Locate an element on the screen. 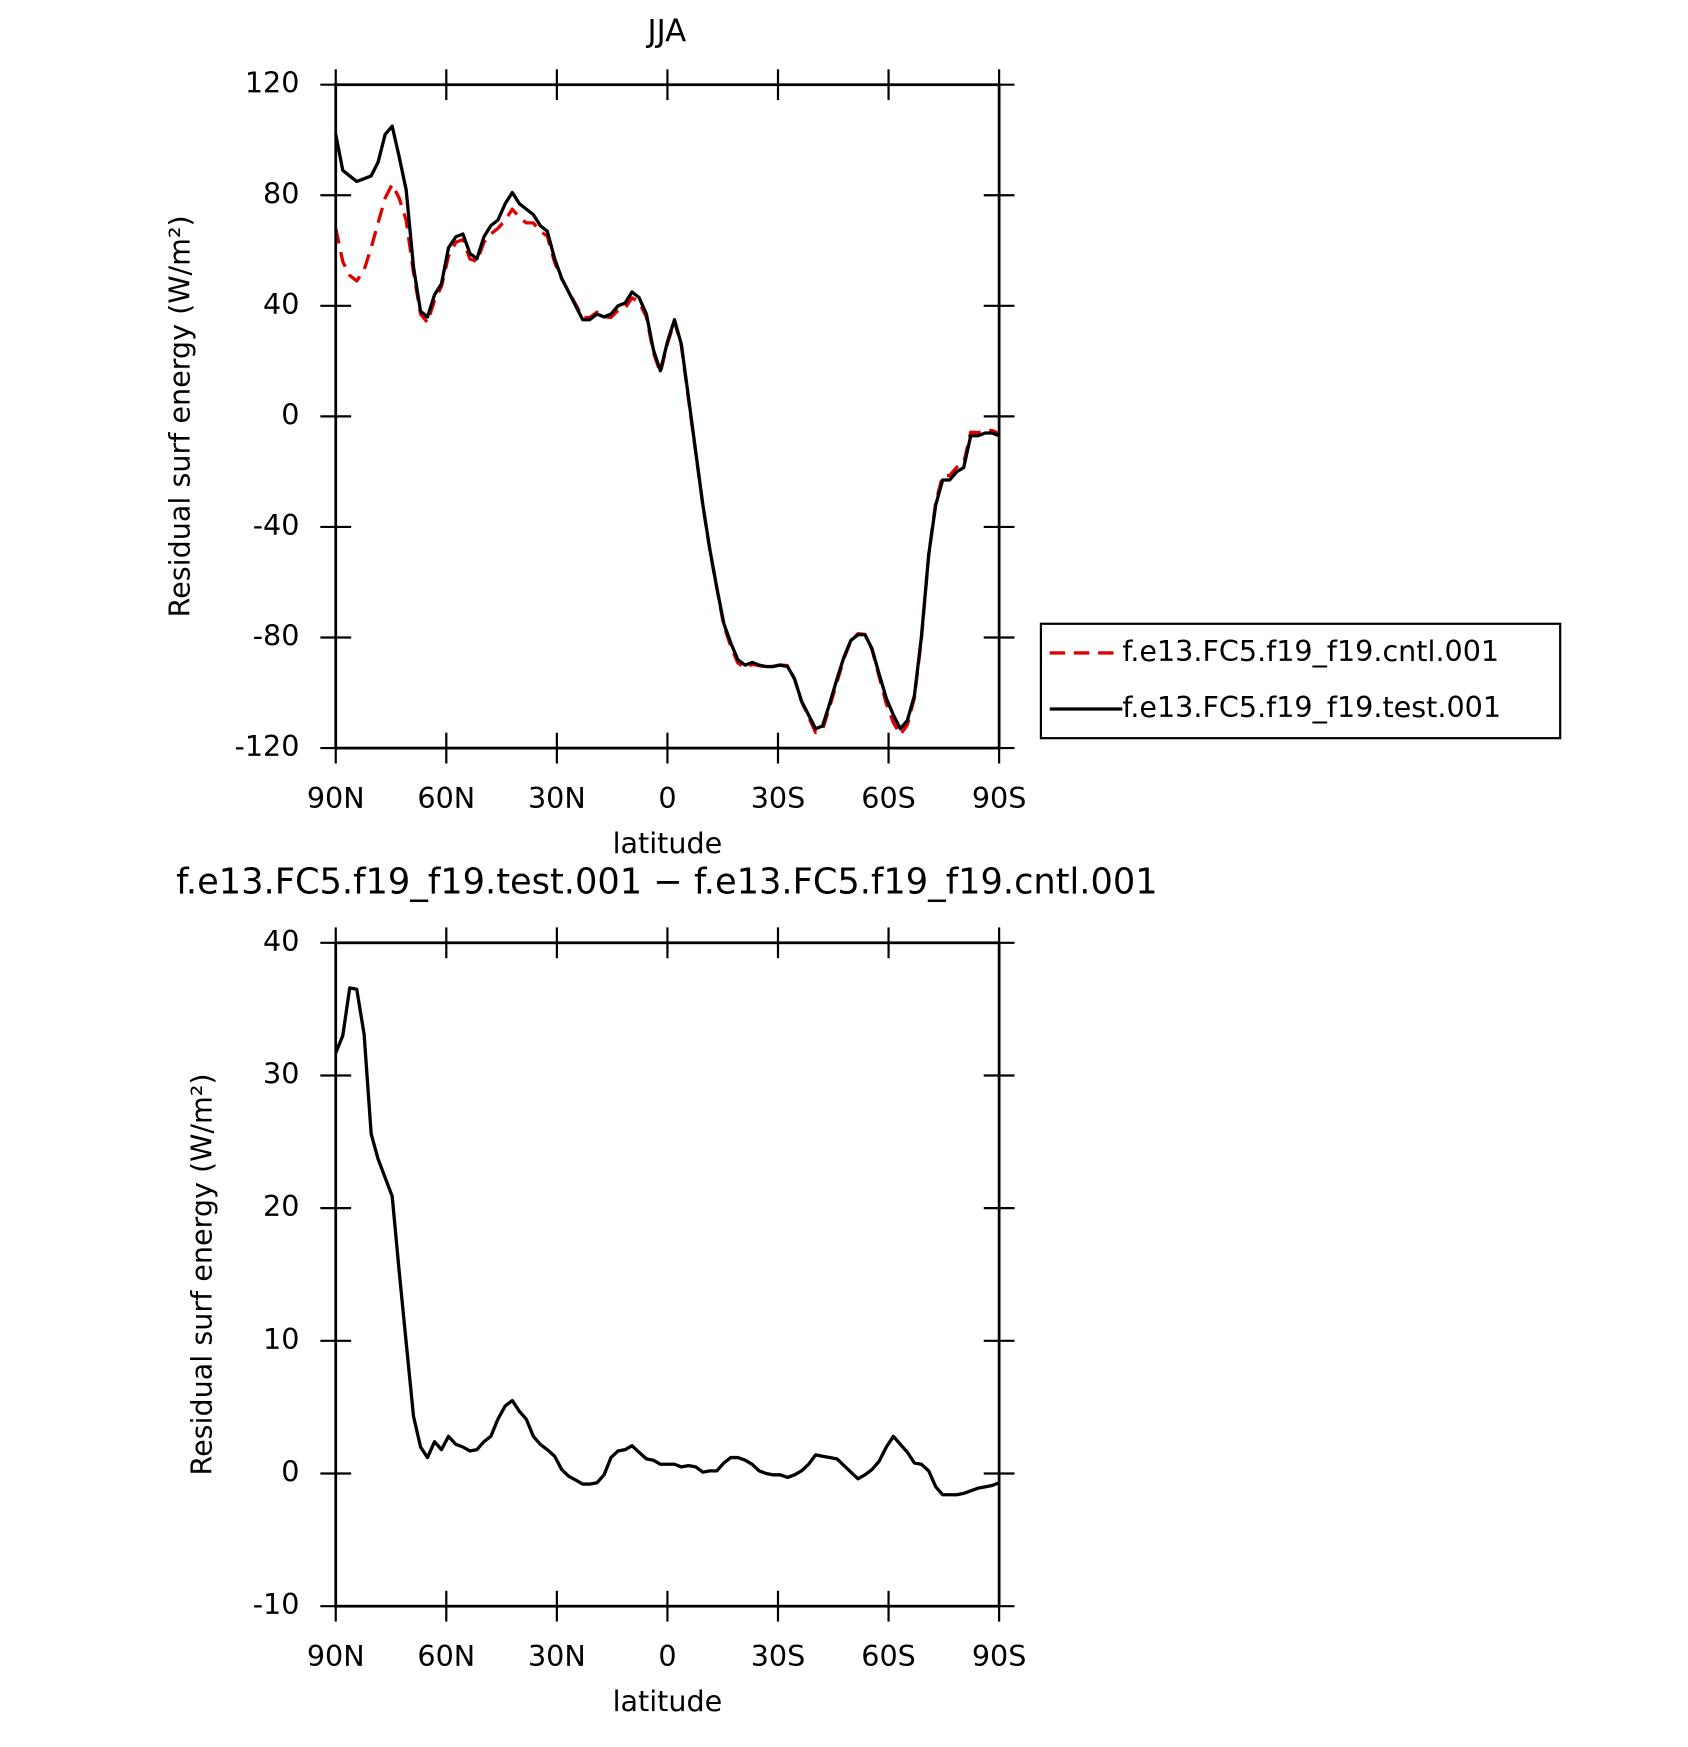 This screenshot has width=1688, height=1747. legend-box is located at coordinates (1300, 681).